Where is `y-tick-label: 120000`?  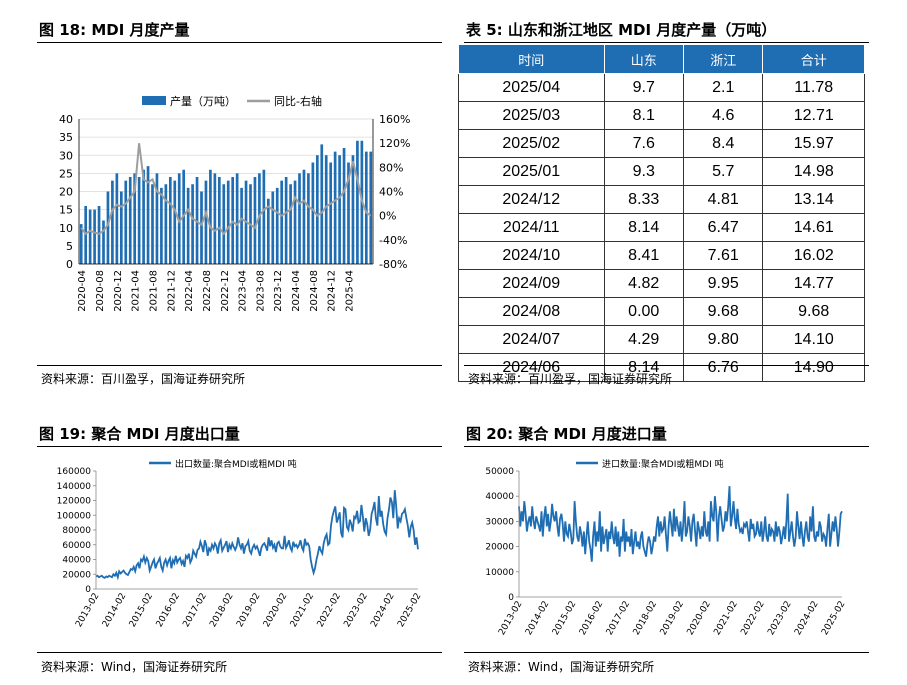
y-tick-label: 120000 is located at coordinates (74, 502).